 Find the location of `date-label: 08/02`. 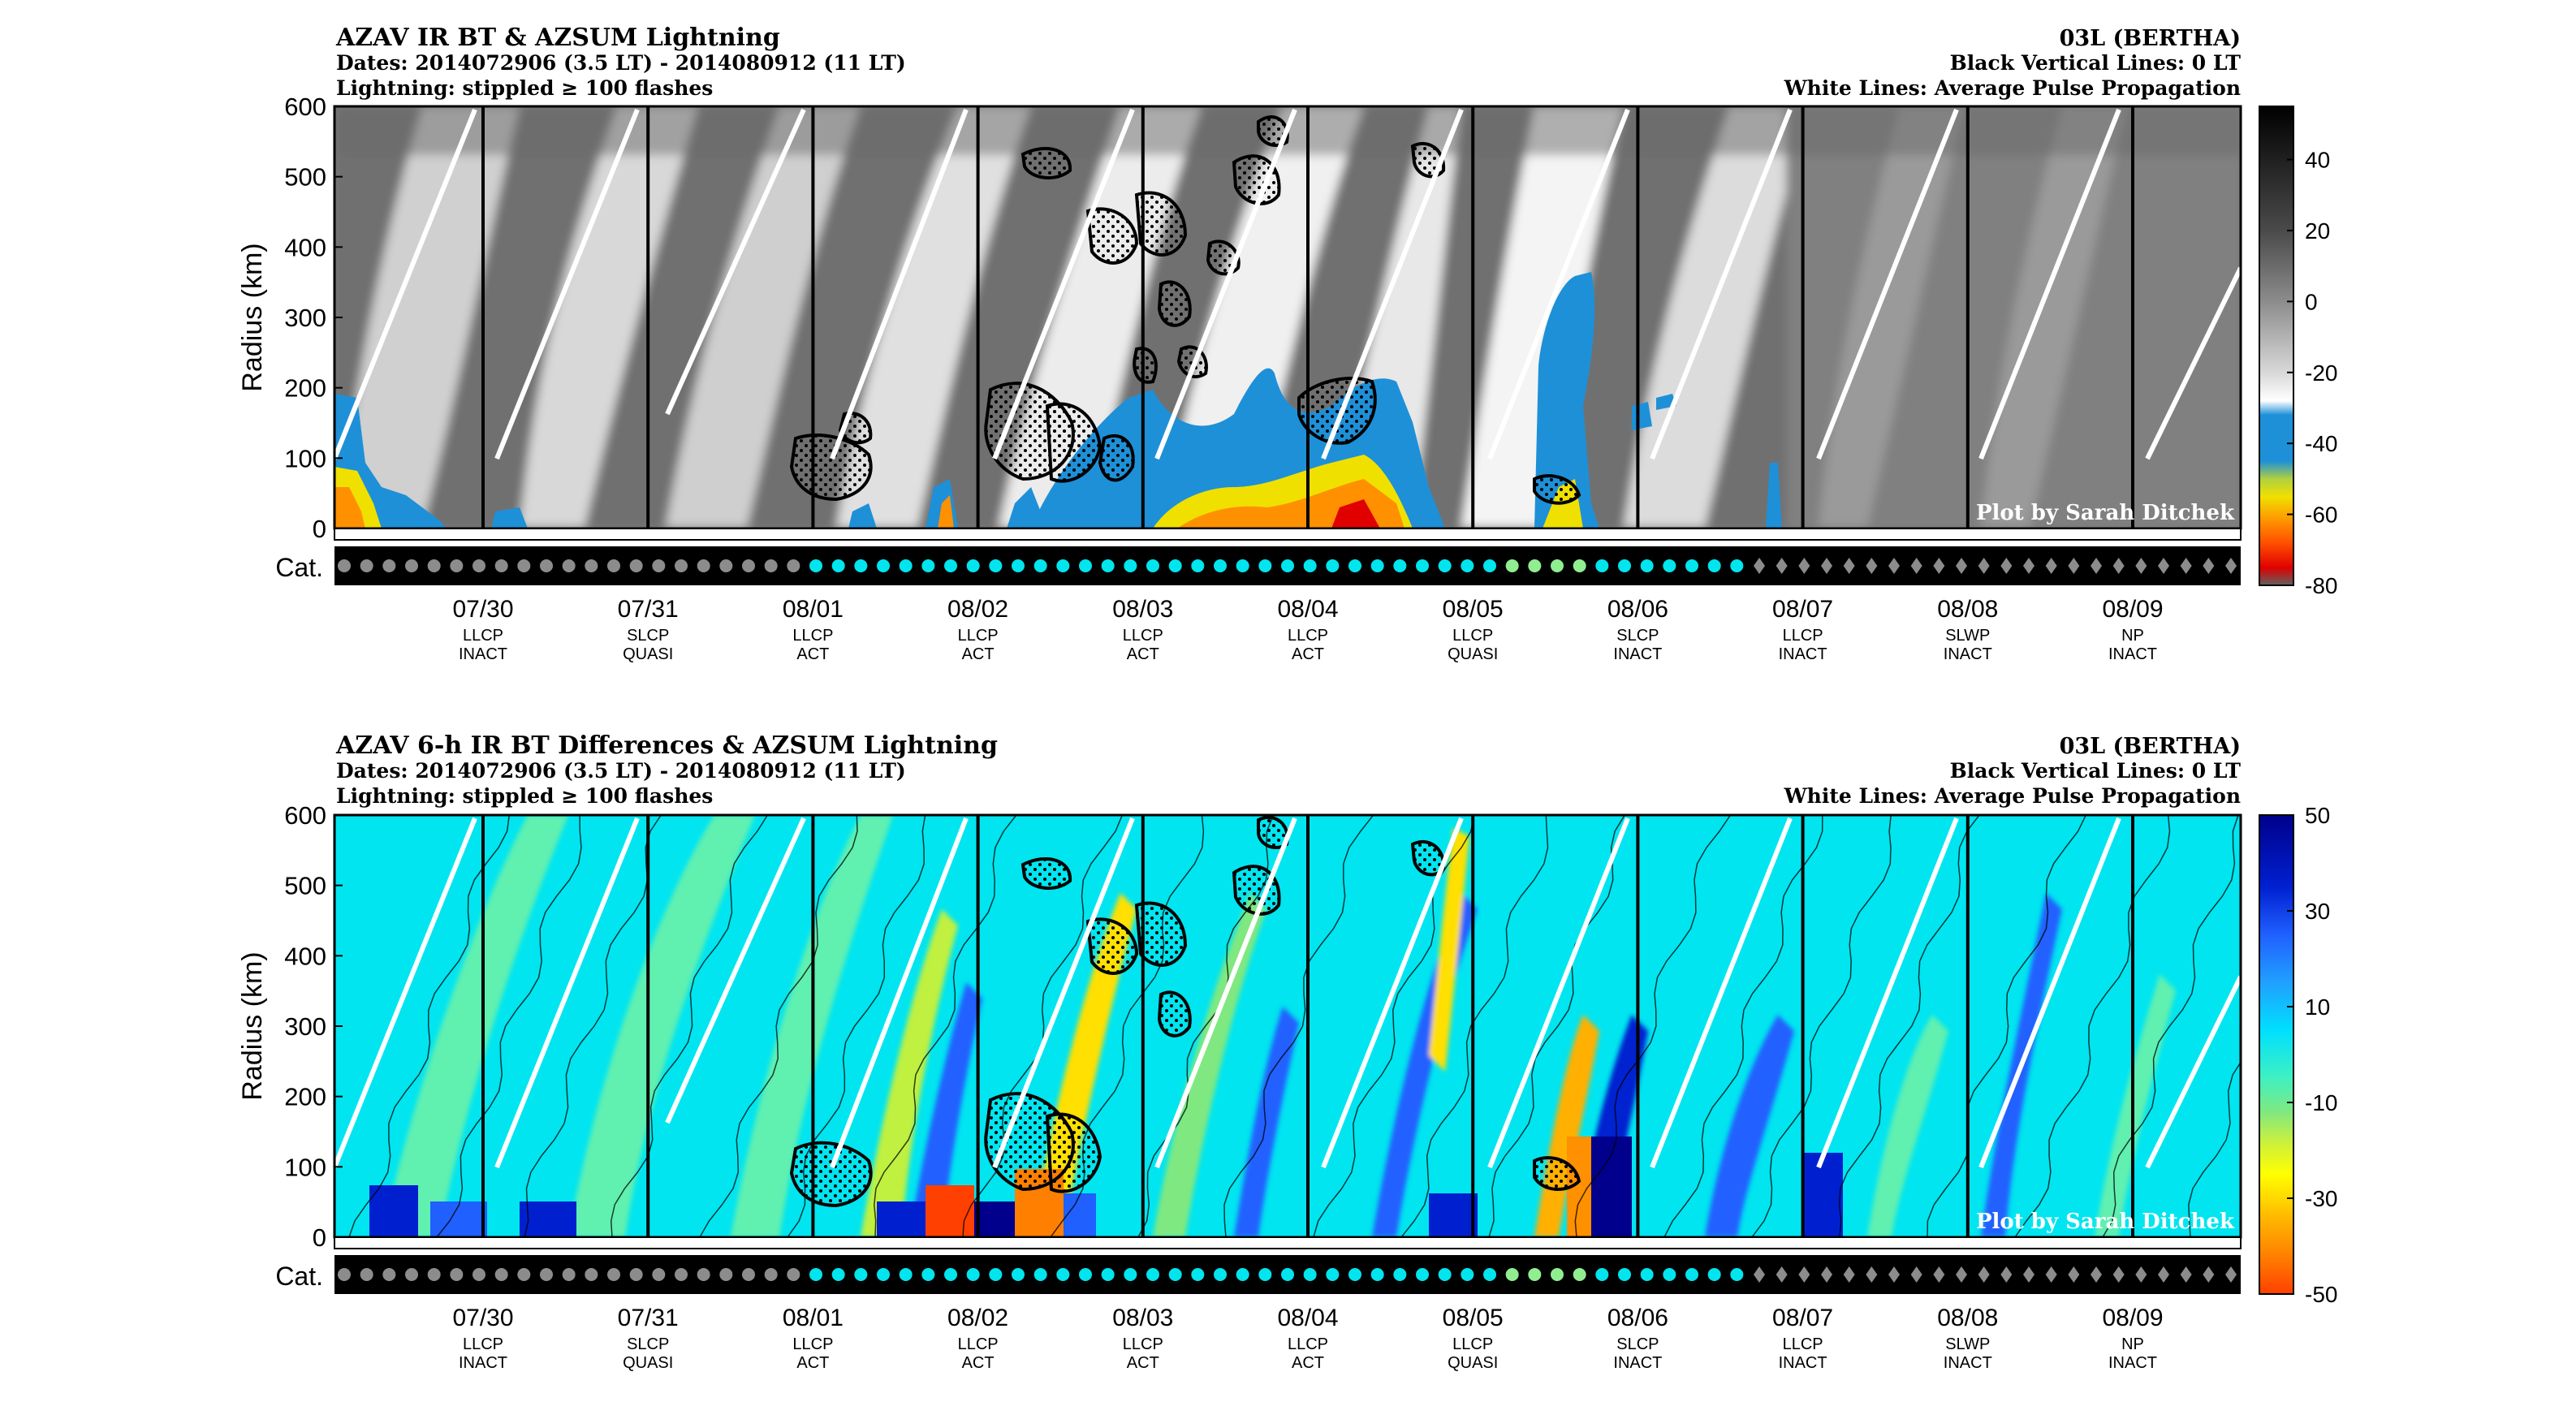

date-label: 08/02 is located at coordinates (977, 1318).